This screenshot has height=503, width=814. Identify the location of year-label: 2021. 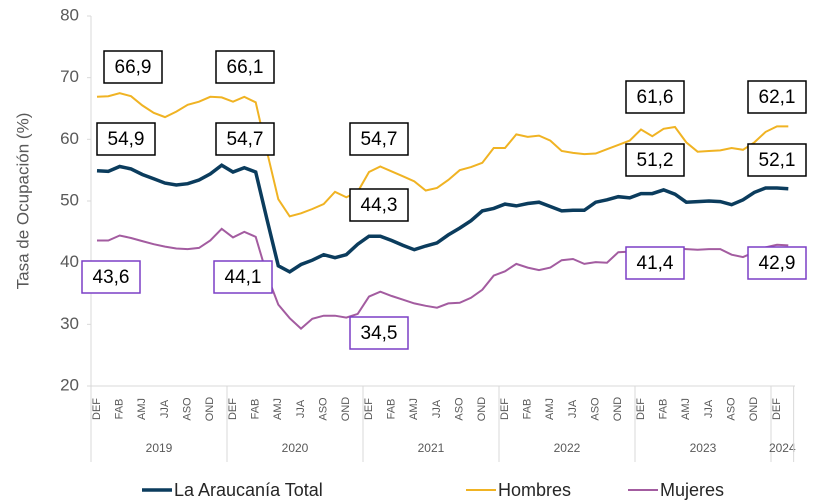
(431, 448).